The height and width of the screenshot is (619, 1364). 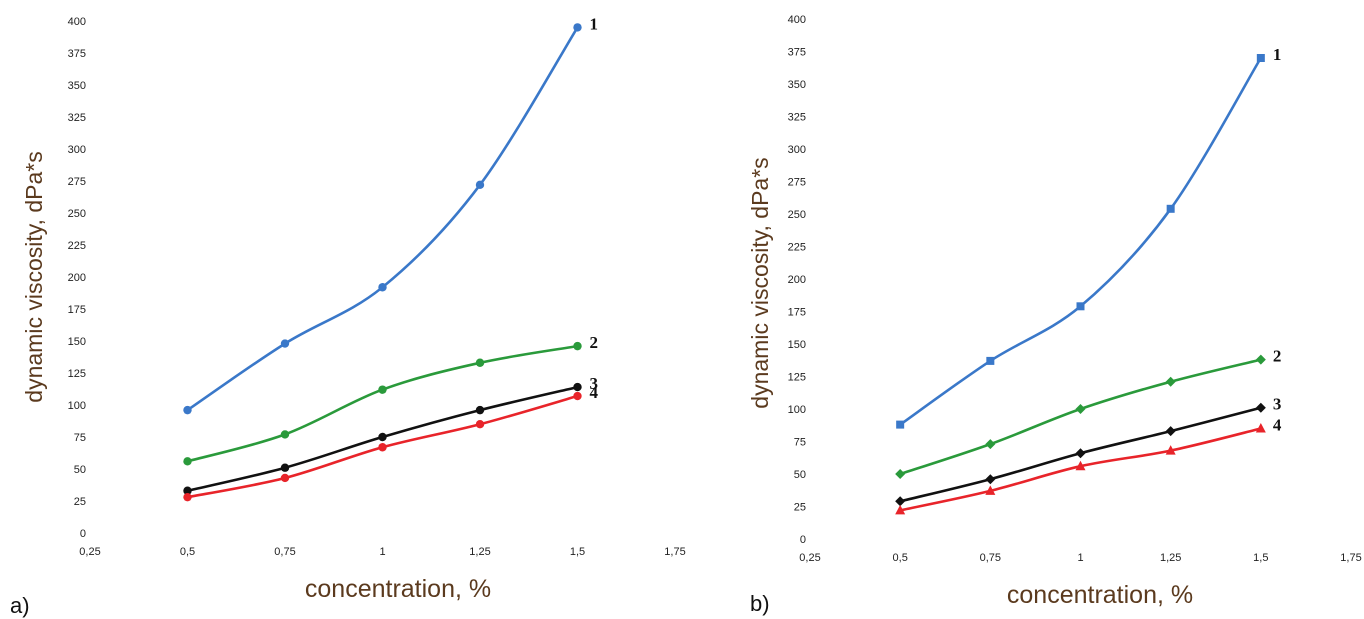 I want to click on x-tick-label: 0,25, so click(x=809, y=558).